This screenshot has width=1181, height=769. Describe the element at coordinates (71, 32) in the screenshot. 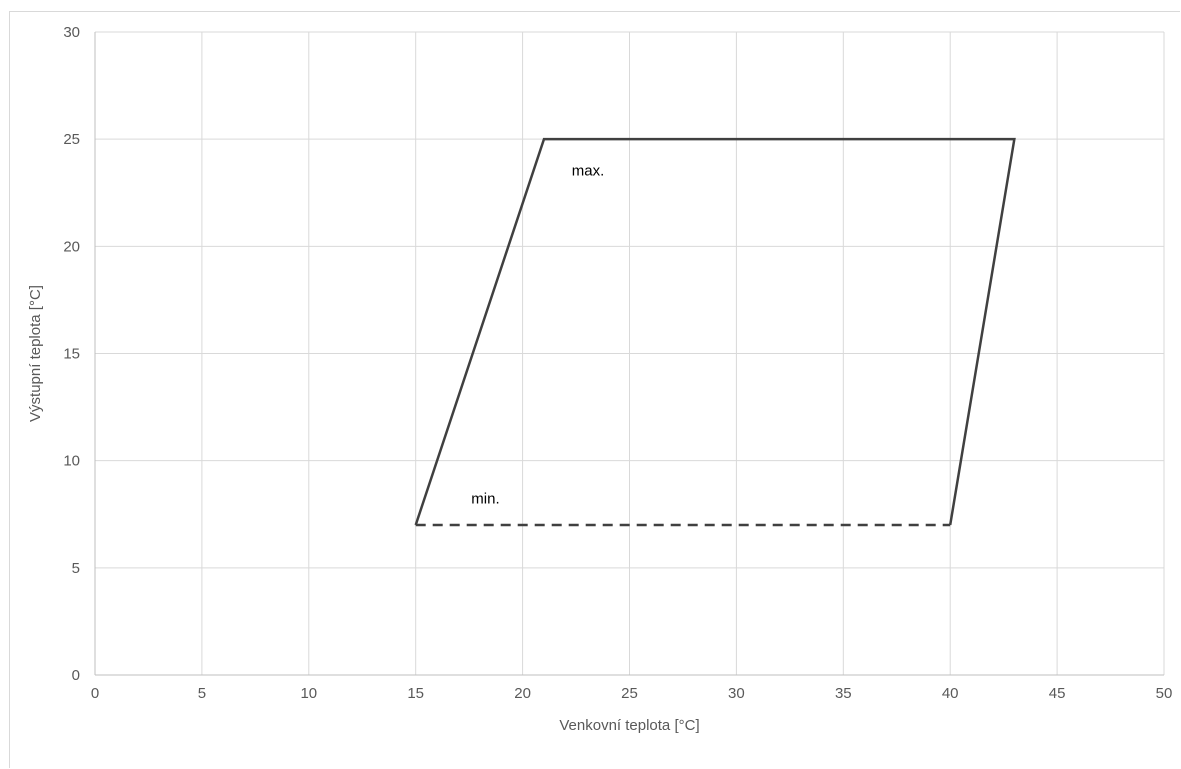

I see `y-tick-label: 30` at that location.